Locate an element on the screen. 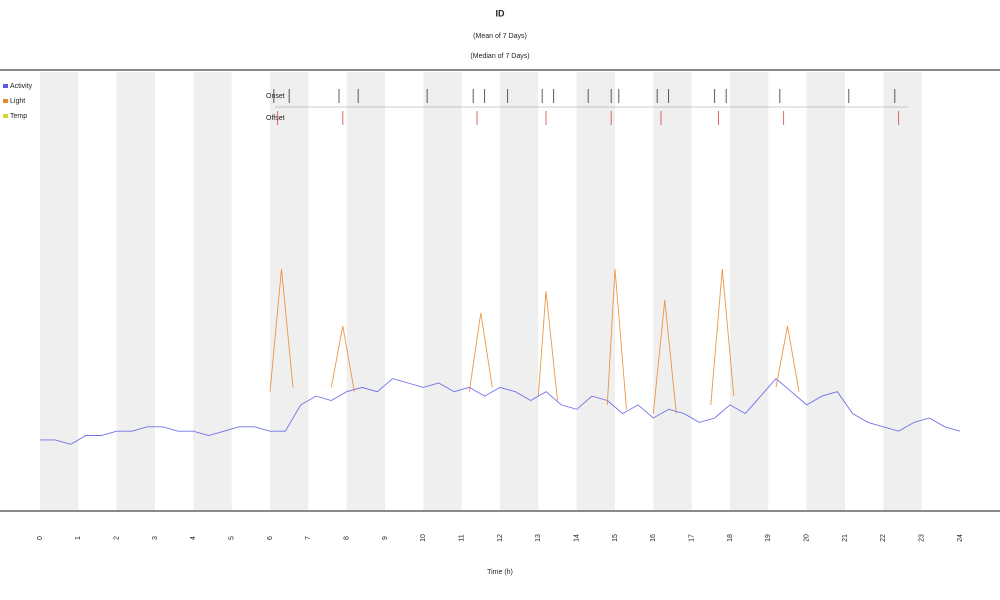 This screenshot has height=600, width=1000. x-tick-label: 15 is located at coordinates (615, 538).